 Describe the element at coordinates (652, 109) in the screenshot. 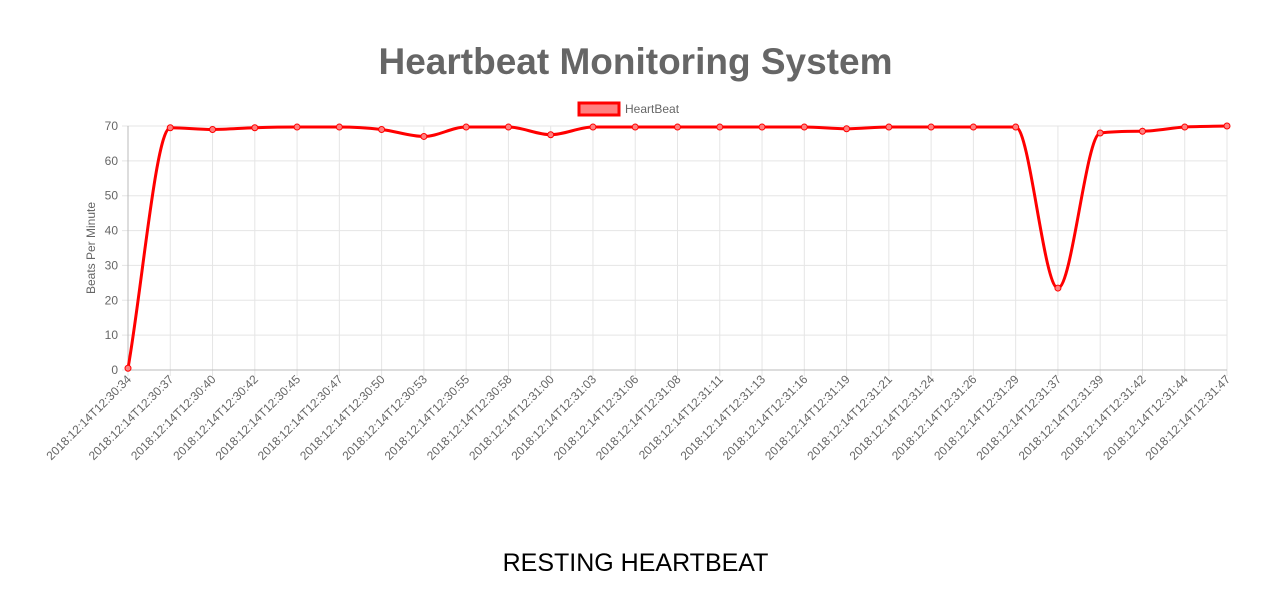

I see `legend-label-heartbeat: HeartBeat` at that location.